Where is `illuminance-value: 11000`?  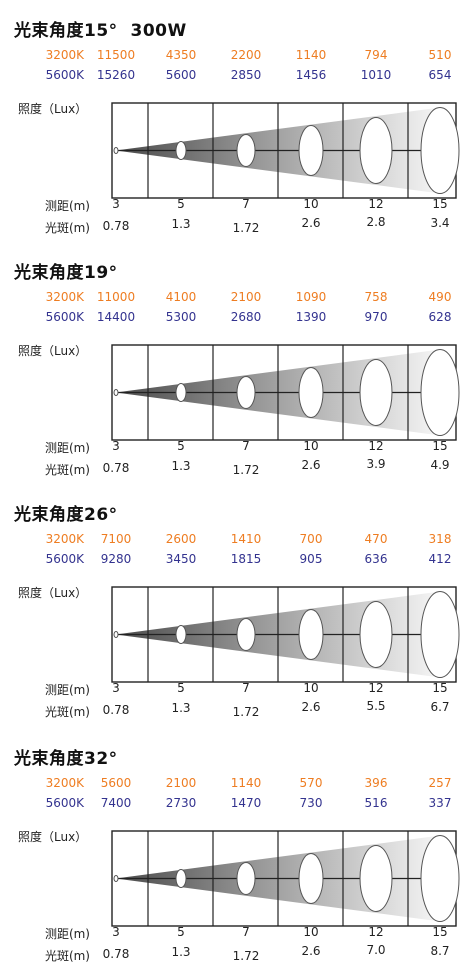
illuminance-value: 11000 is located at coordinates (116, 297).